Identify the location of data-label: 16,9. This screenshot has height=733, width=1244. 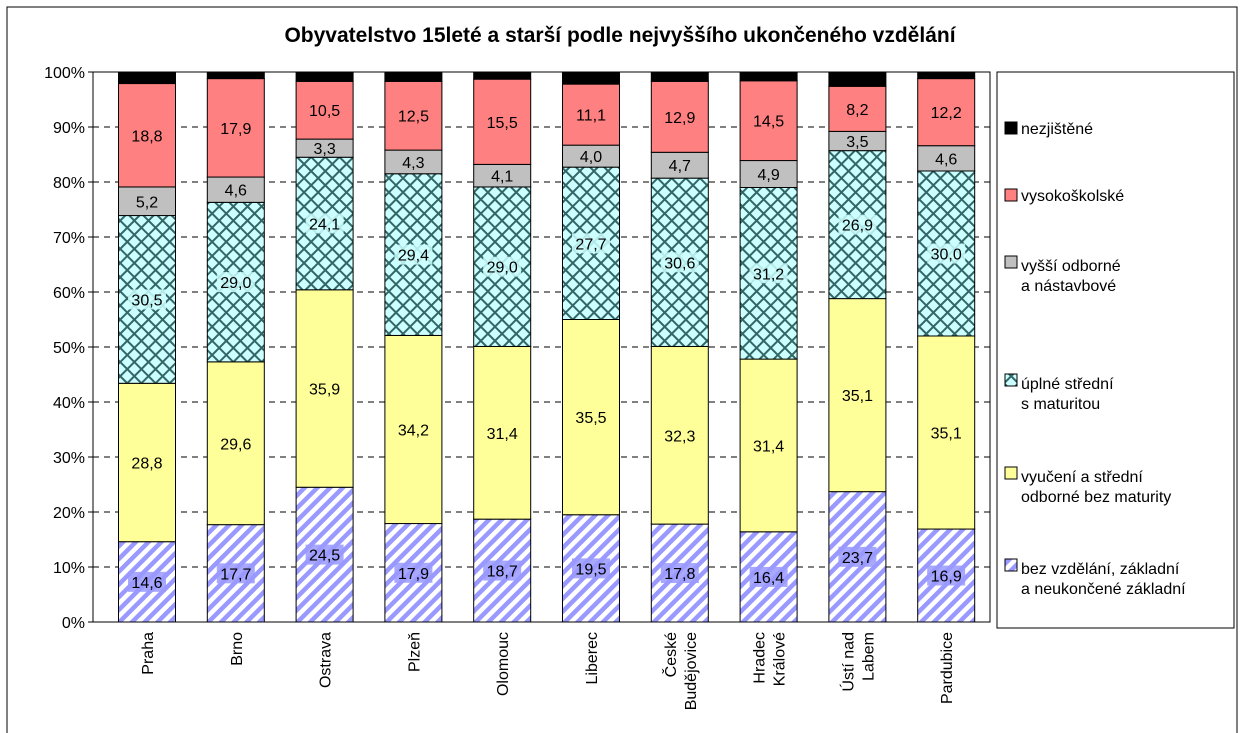
(946, 577).